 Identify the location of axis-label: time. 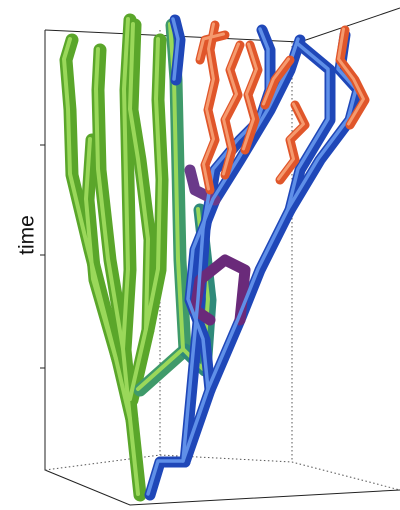
(27, 235).